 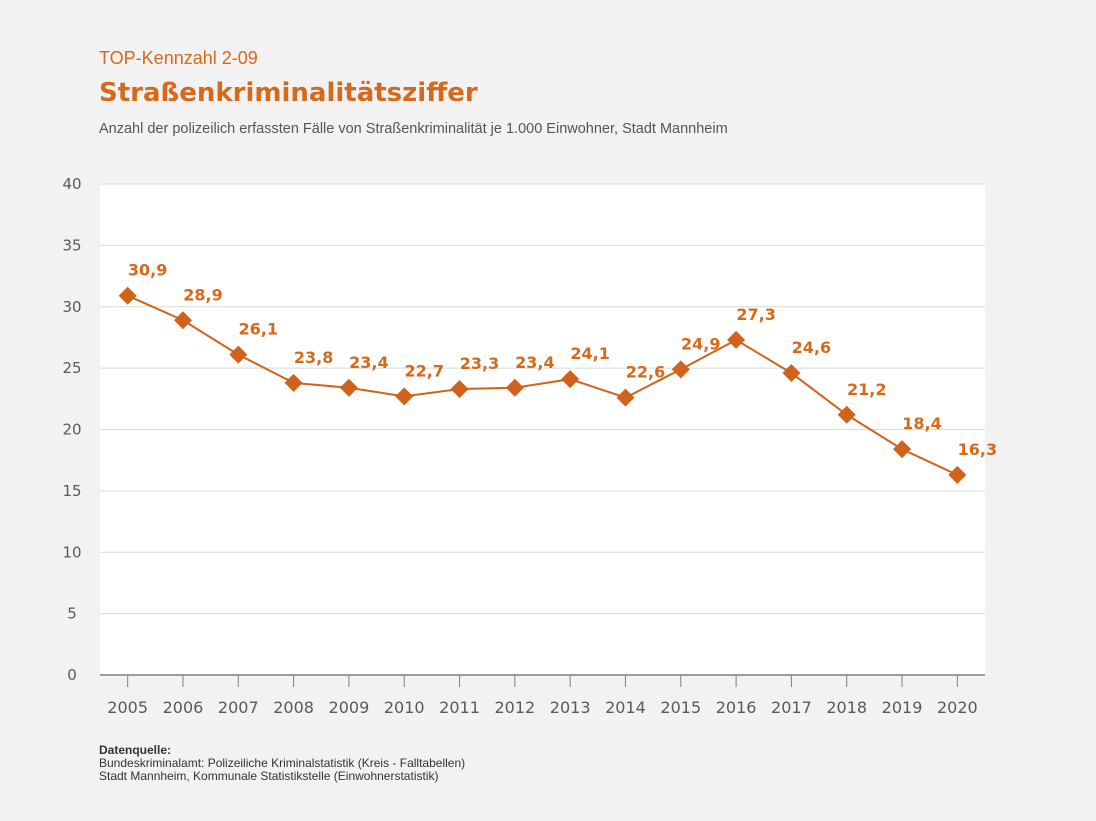 What do you see at coordinates (902, 707) in the screenshot?
I see `x-tick-label: 2019` at bounding box center [902, 707].